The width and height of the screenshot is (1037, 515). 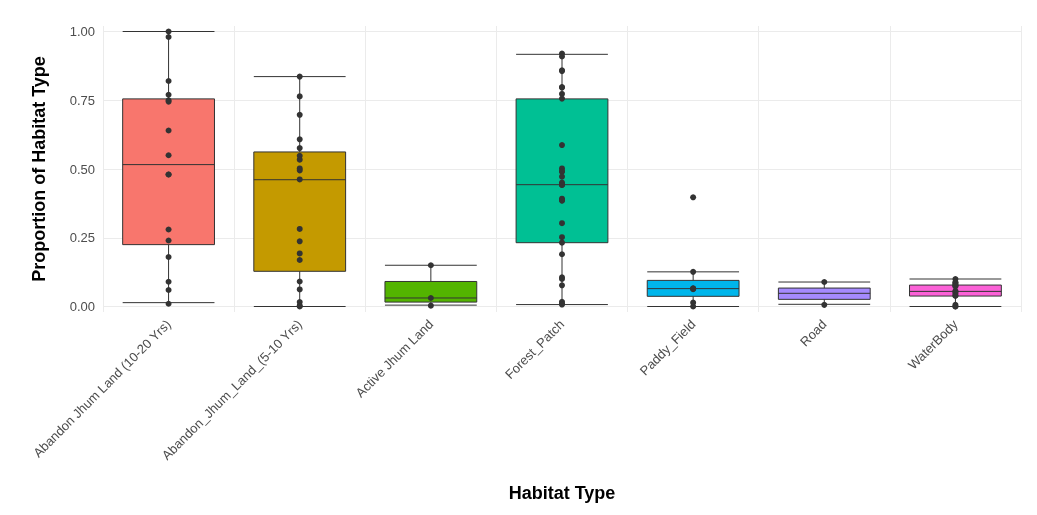 I want to click on y-tick-label: 0.00, so click(x=82, y=306).